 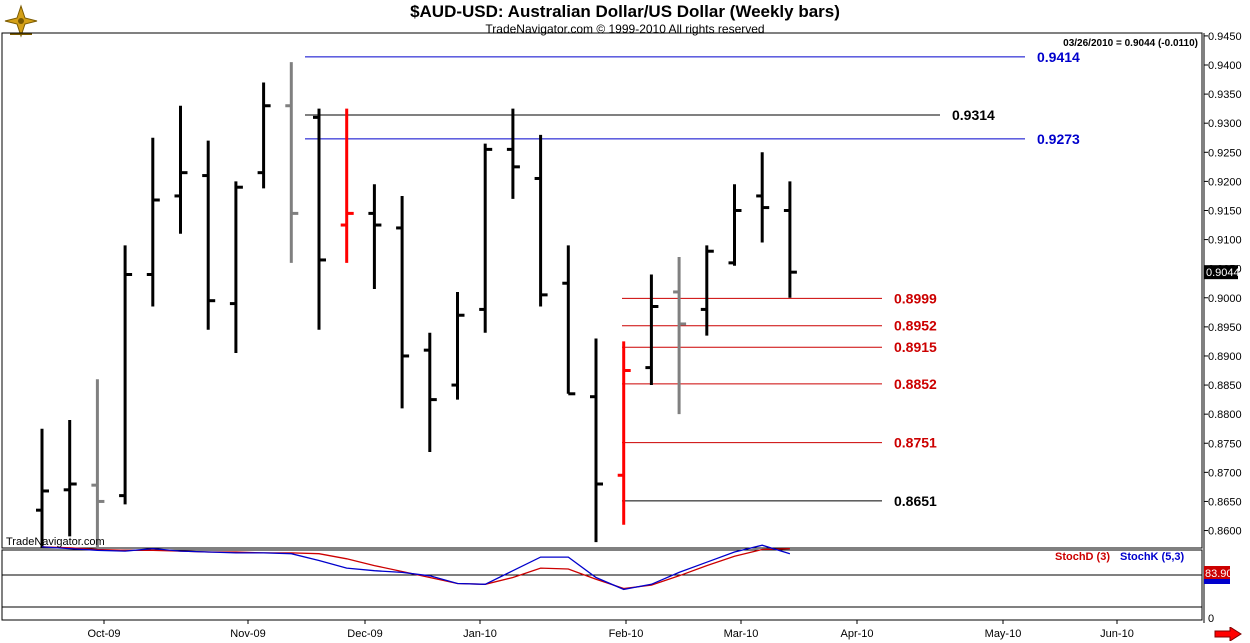 I want to click on level-label: 0.9314, so click(x=973, y=115).